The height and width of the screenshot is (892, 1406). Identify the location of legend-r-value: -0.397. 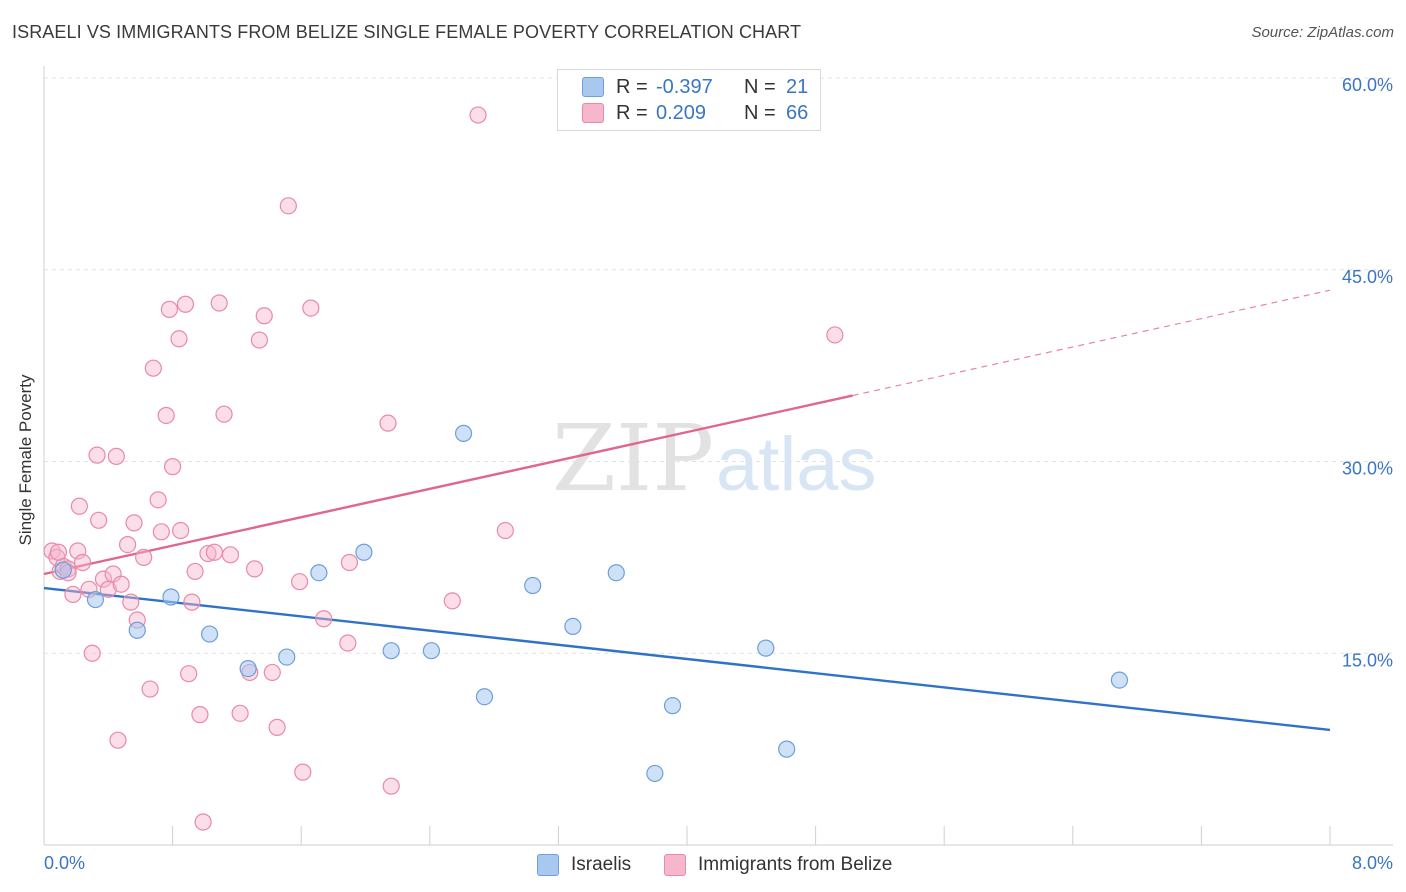
(684, 86).